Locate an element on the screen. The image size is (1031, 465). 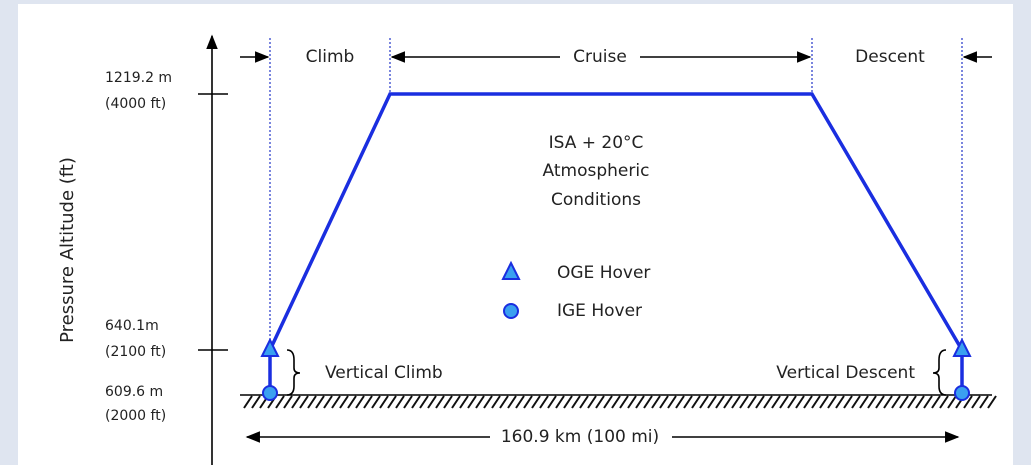
distance-label: 160.9 km (100 mi) is located at coordinates (580, 437).